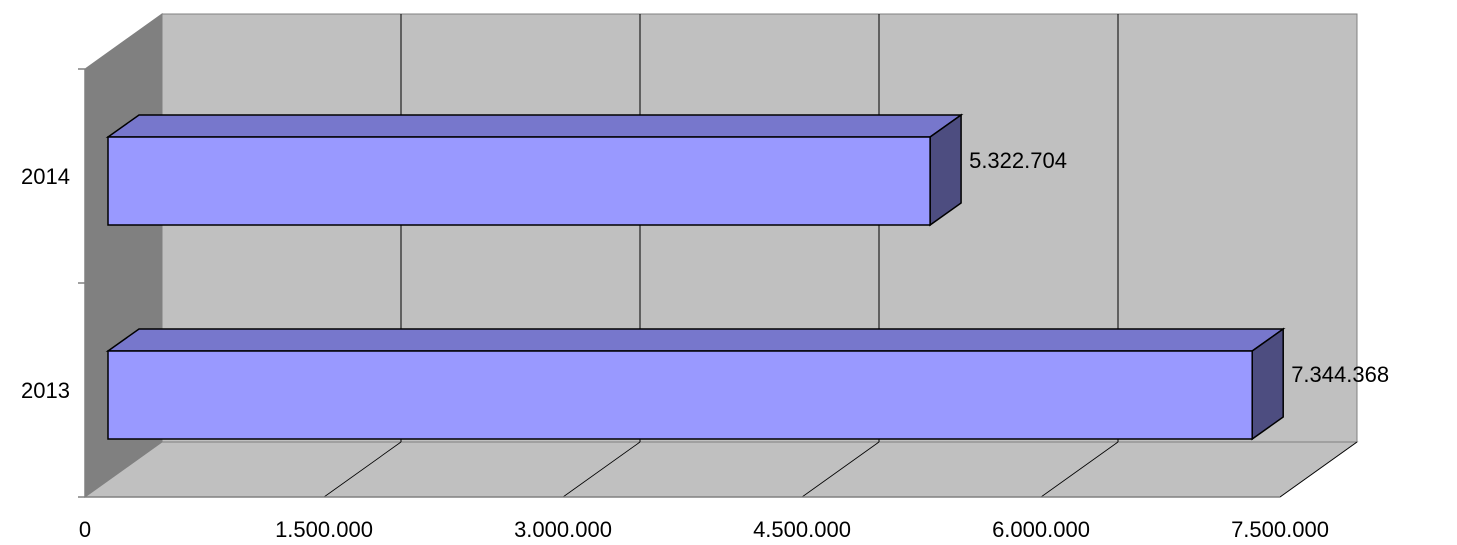  What do you see at coordinates (1280, 529) in the screenshot?
I see `x-tick-label: 7.500.000` at bounding box center [1280, 529].